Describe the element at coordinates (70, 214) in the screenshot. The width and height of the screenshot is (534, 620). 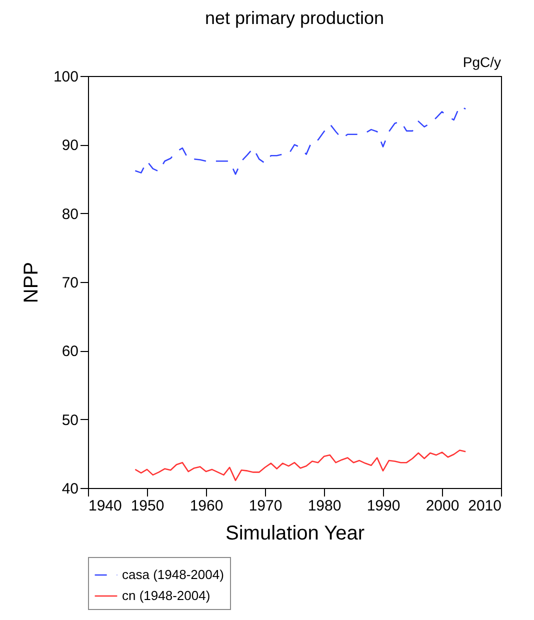
I see `y-tick-label: 80` at that location.